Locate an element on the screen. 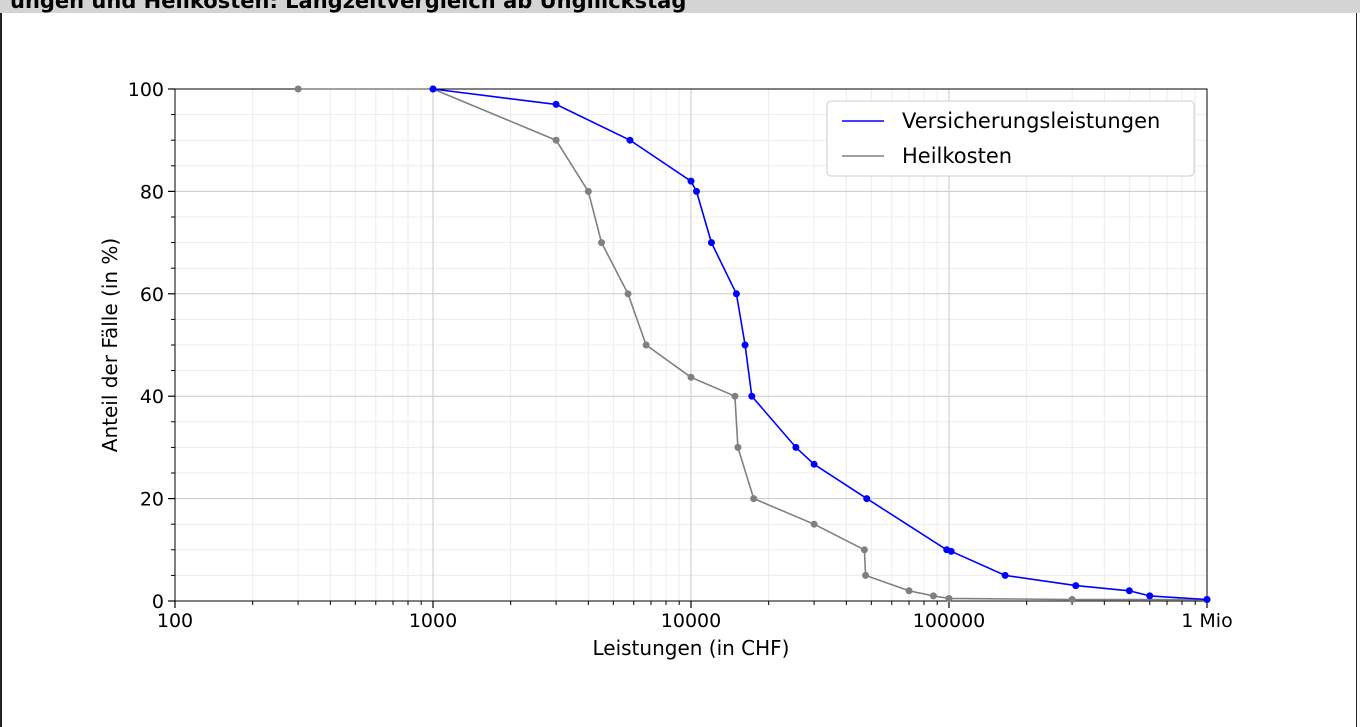 This screenshot has height=727, width=1360. y-tick-label: 40 is located at coordinates (152, 397).